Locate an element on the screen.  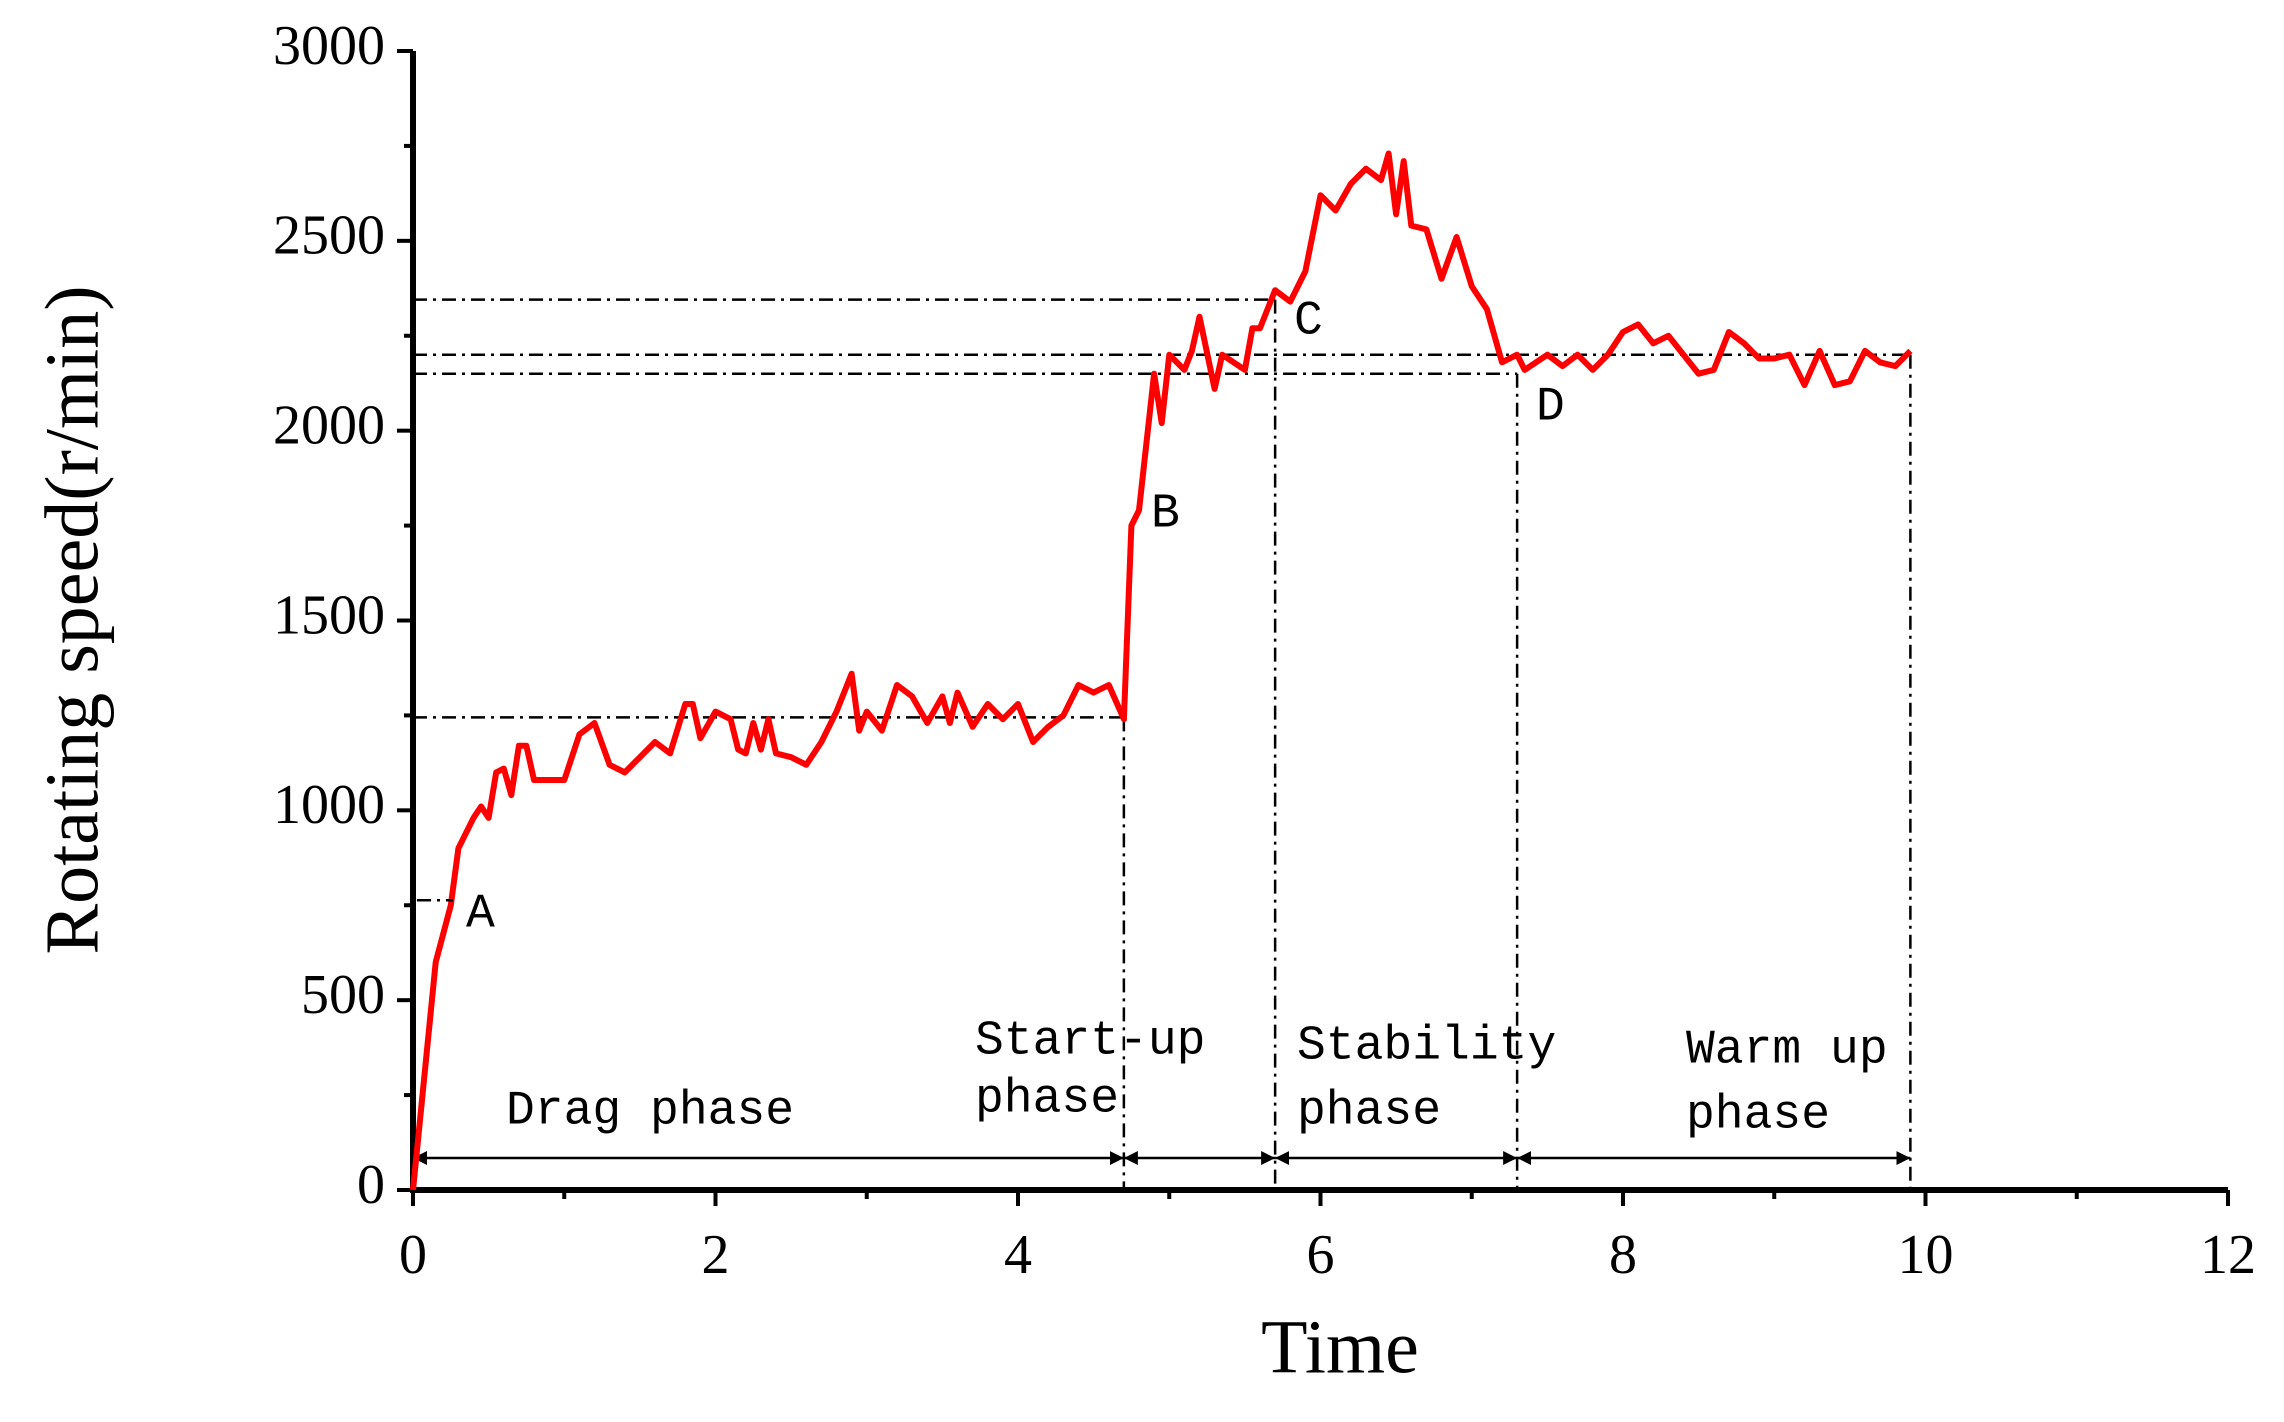
x-tick-label: 6 is located at coordinates (1321, 1255).